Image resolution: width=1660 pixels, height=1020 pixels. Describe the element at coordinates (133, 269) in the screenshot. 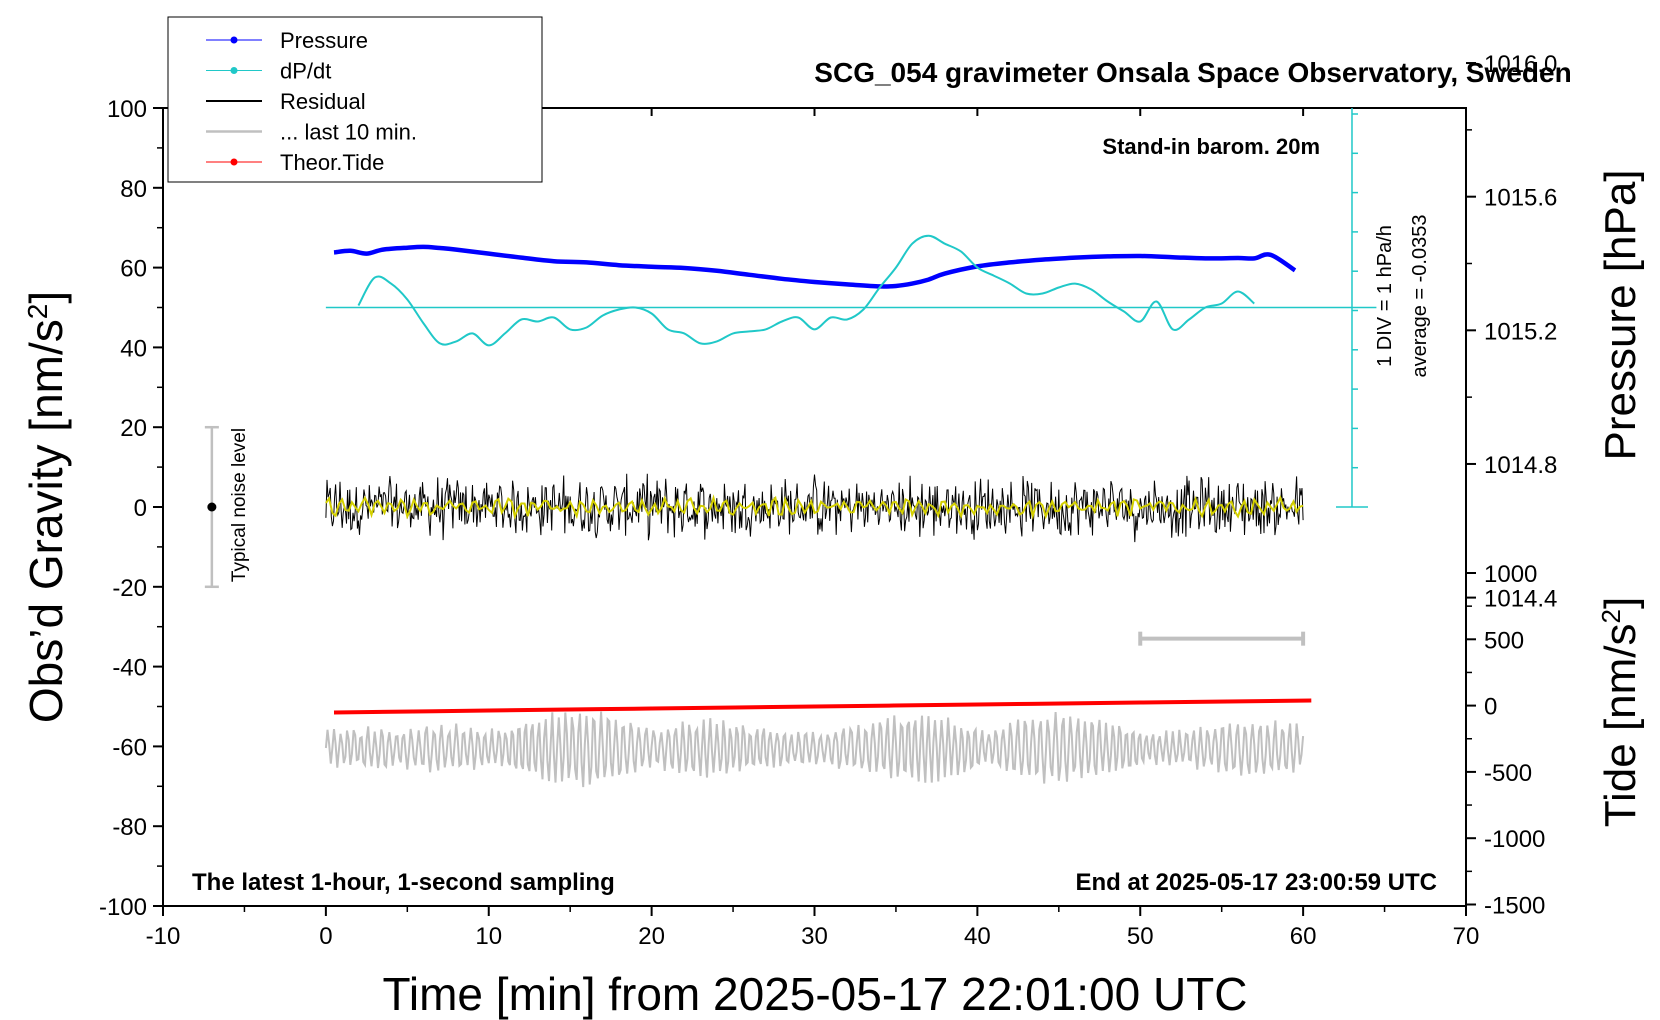

I see `y-tick-label: 60` at that location.